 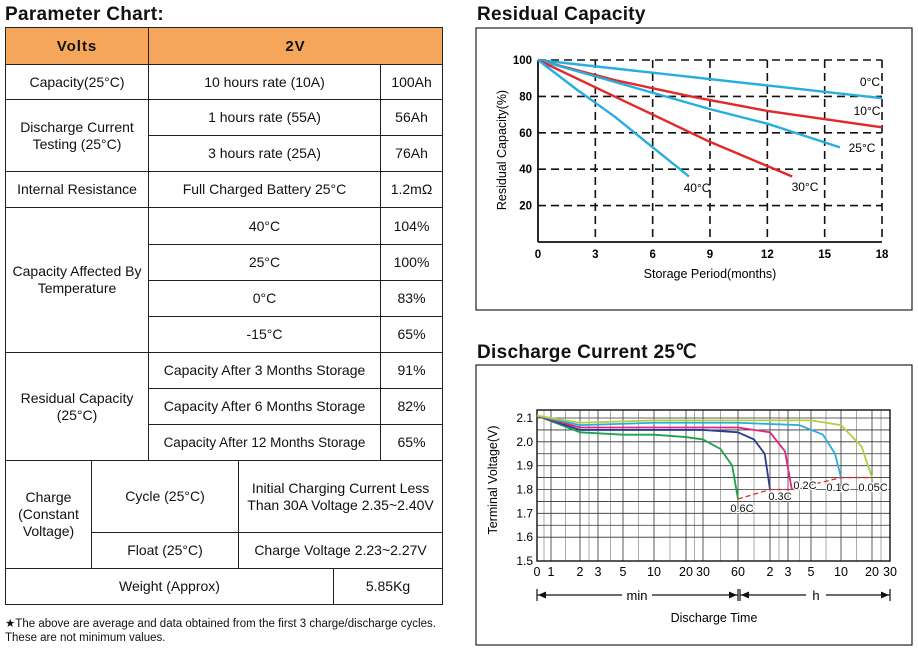 What do you see at coordinates (561, 14) in the screenshot?
I see `residual-chart-title: Residual Capacity` at bounding box center [561, 14].